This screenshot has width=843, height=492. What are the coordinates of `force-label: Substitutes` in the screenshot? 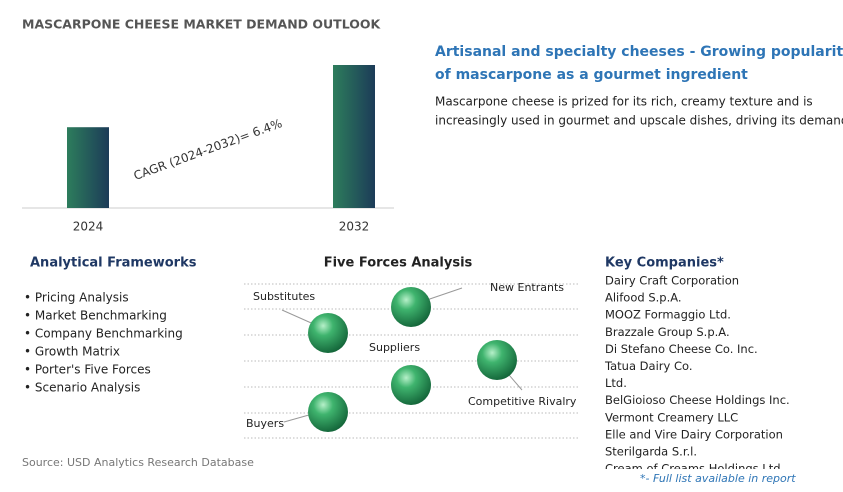 It's located at (284, 296).